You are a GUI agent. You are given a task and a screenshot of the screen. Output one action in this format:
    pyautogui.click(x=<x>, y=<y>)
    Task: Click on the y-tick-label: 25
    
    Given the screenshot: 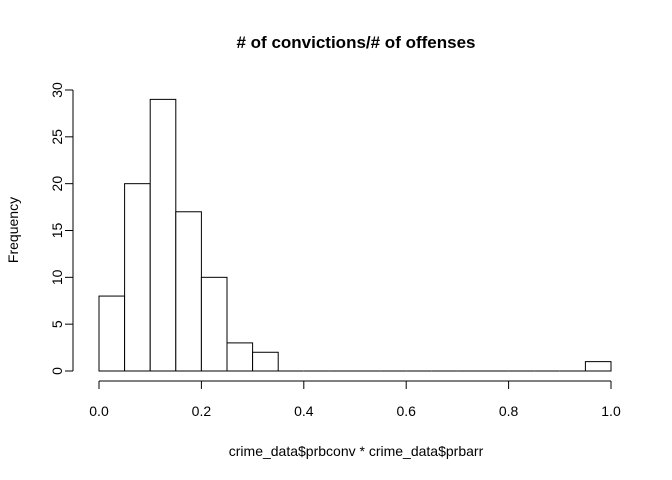 What is the action you would take?
    pyautogui.click(x=57, y=137)
    